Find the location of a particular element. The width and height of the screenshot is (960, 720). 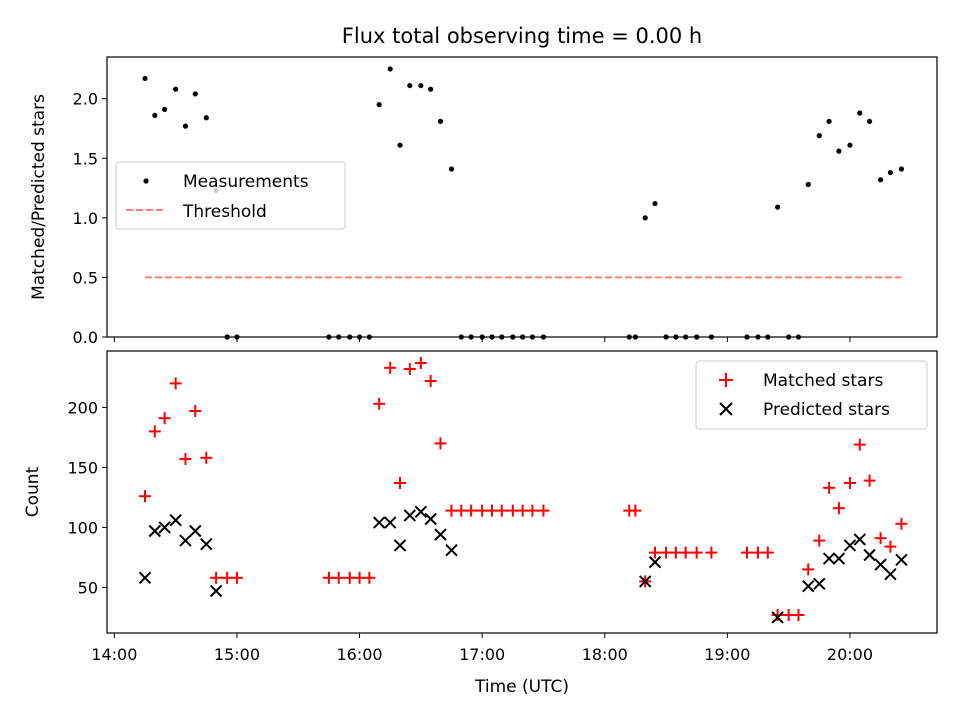

ratio-legend-frame is located at coordinates (230, 195).